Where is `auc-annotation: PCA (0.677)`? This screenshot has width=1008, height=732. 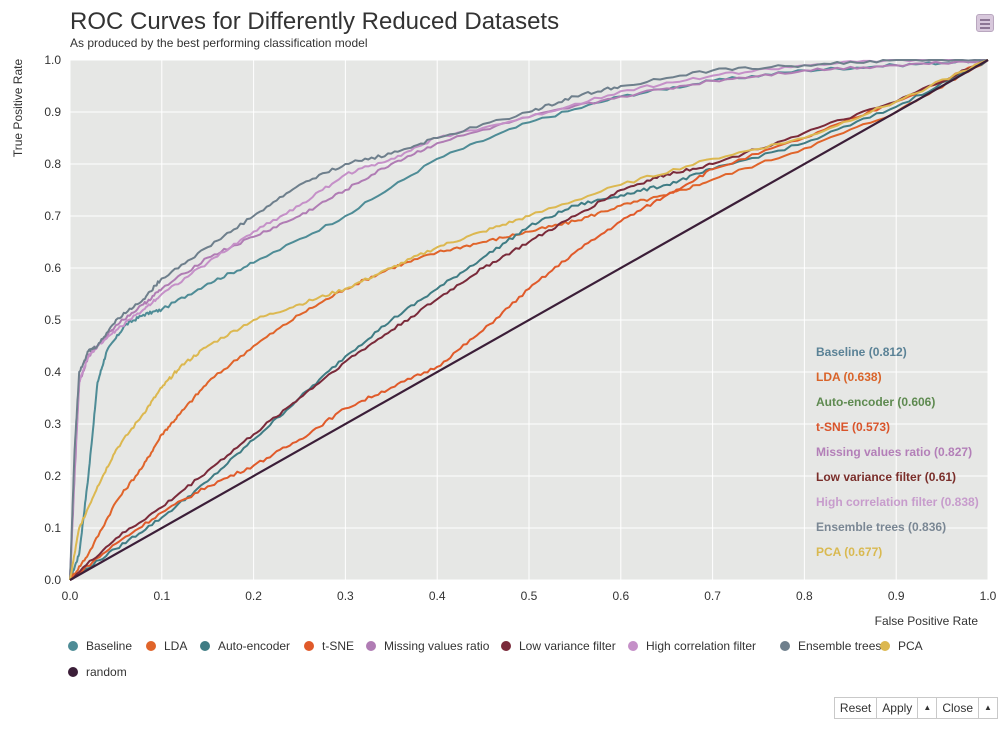
auc-annotation: PCA (0.677) is located at coordinates (849, 552).